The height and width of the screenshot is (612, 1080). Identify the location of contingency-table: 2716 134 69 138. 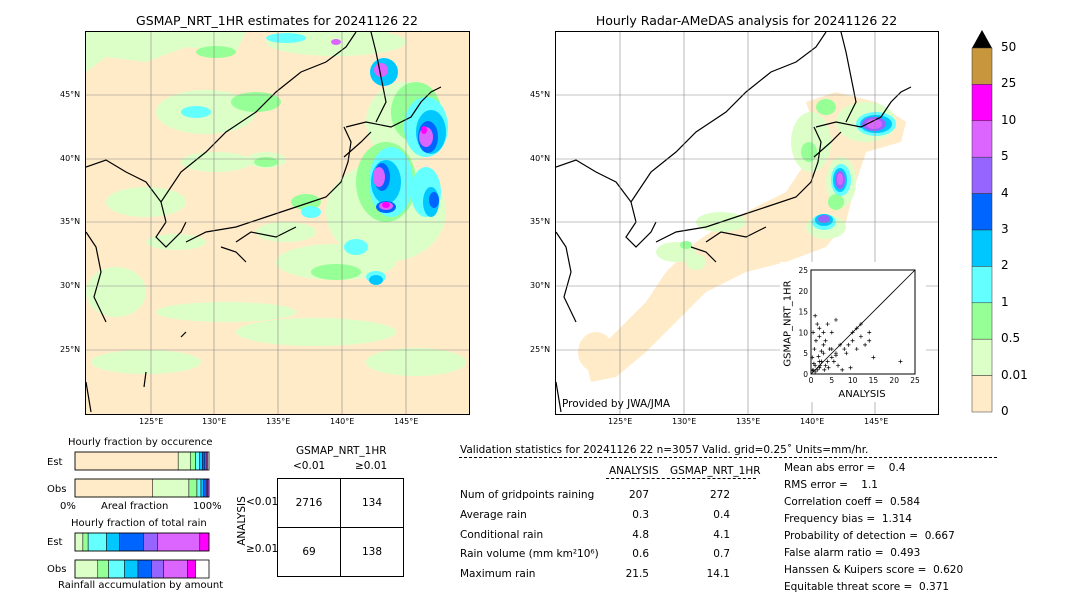
(340, 527).